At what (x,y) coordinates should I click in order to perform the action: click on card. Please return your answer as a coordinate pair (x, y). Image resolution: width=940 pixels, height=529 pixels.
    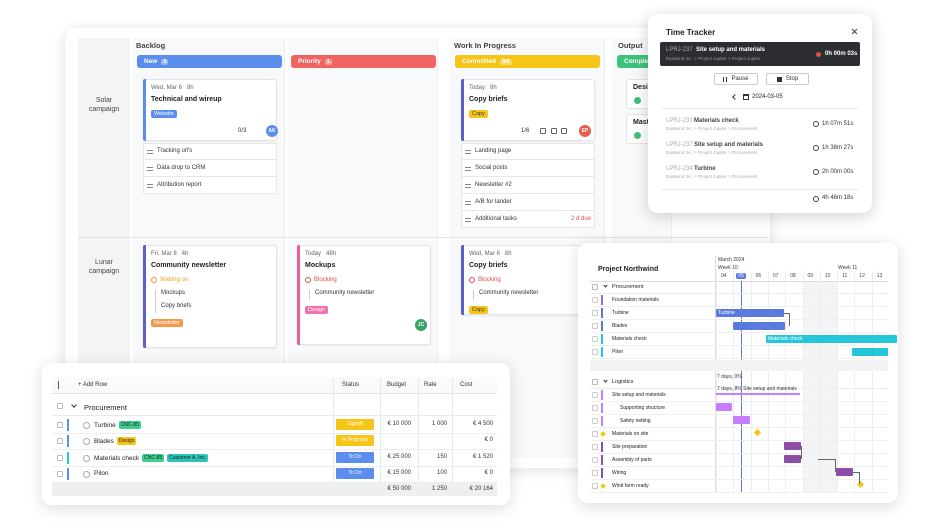
    Looking at the image, I should click on (528, 280).